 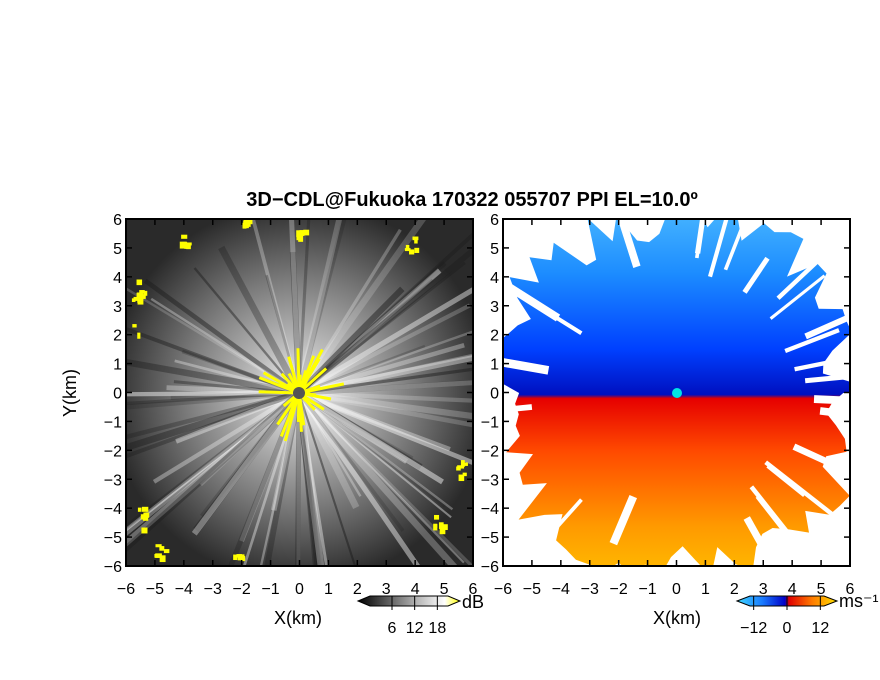 I want to click on velocity-x-tick-label: −5, so click(x=532, y=589).